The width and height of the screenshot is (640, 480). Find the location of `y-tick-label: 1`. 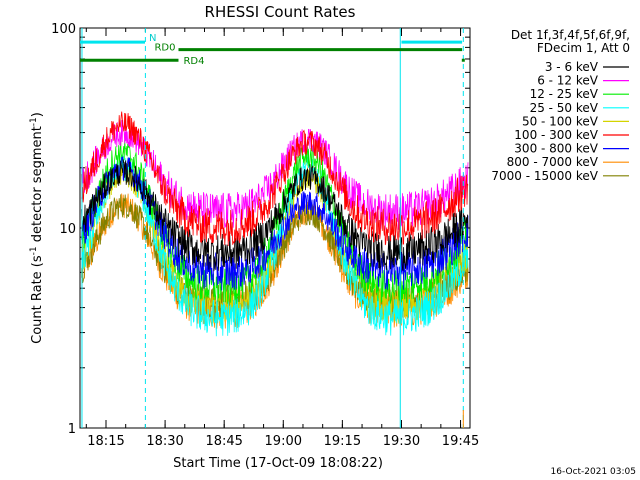

y-tick-label: 1 is located at coordinates (72, 429).